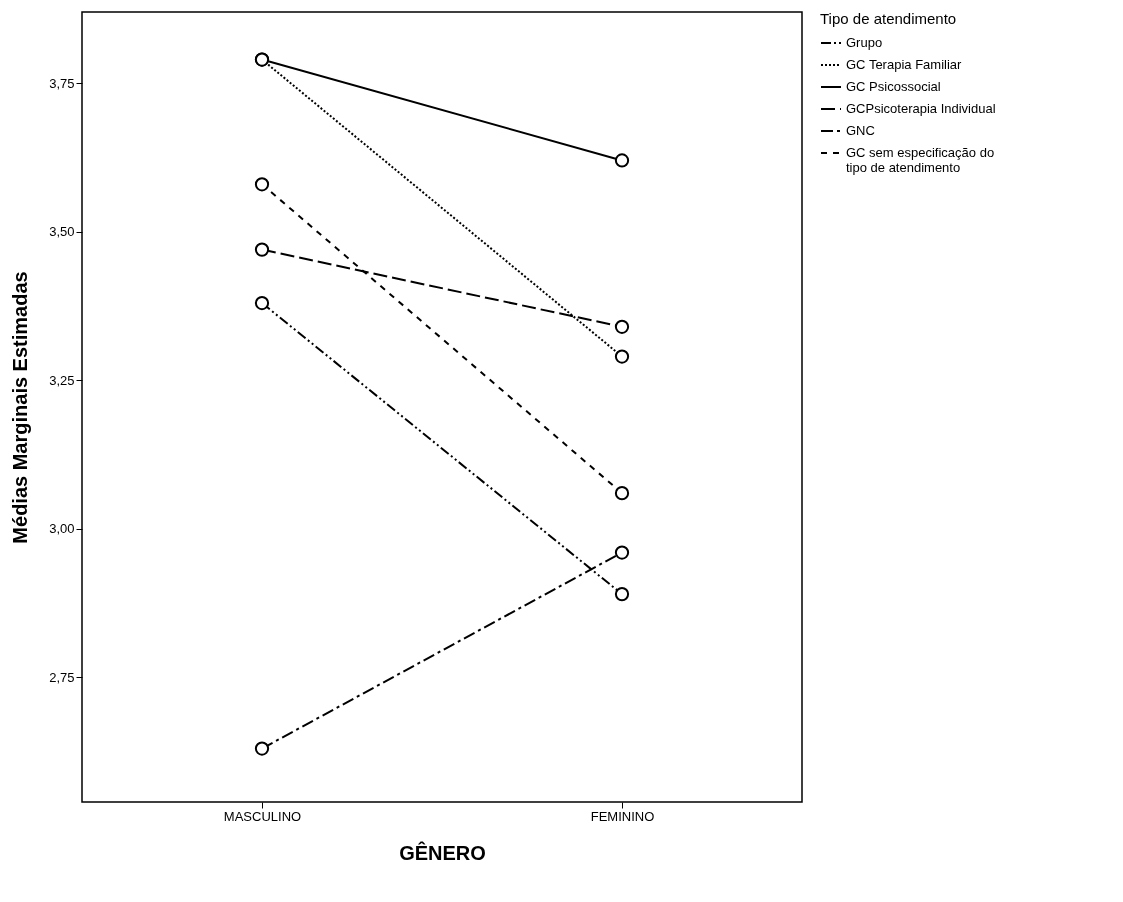 The width and height of the screenshot is (1123, 902). I want to click on x-tick-label: FEMININO, so click(622, 816).